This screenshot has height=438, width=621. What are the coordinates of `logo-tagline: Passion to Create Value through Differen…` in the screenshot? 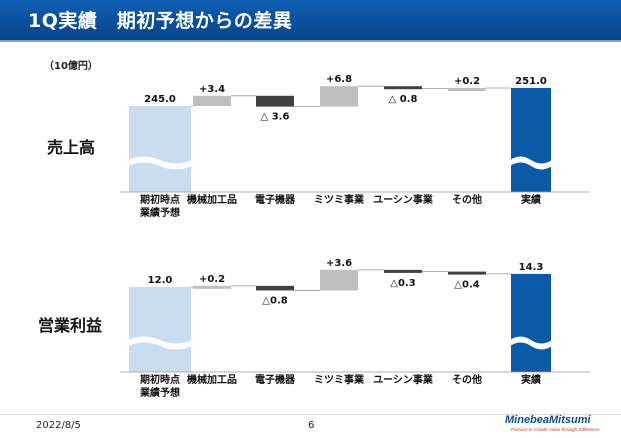 It's located at (555, 429).